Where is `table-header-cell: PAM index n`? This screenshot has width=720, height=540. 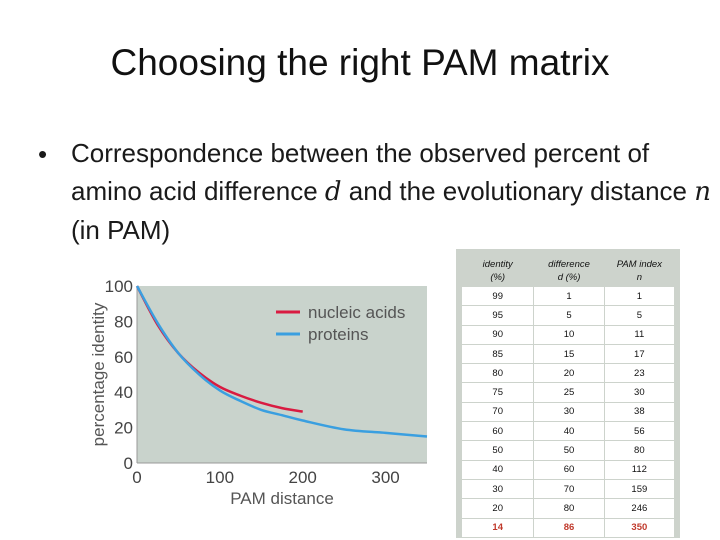
table-header-cell: PAM index n is located at coordinates (639, 270).